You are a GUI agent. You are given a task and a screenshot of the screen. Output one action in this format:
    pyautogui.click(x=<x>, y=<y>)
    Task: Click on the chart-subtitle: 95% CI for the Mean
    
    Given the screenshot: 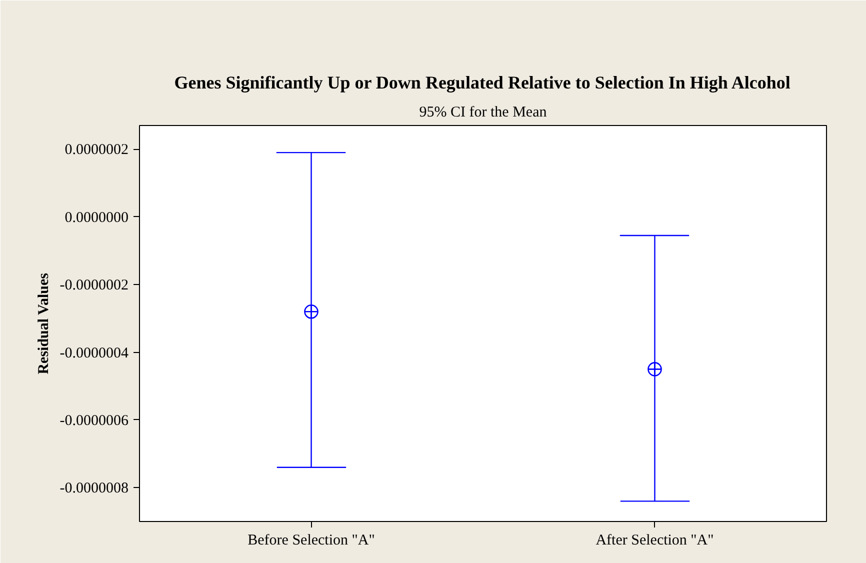 What is the action you would take?
    pyautogui.click(x=483, y=112)
    